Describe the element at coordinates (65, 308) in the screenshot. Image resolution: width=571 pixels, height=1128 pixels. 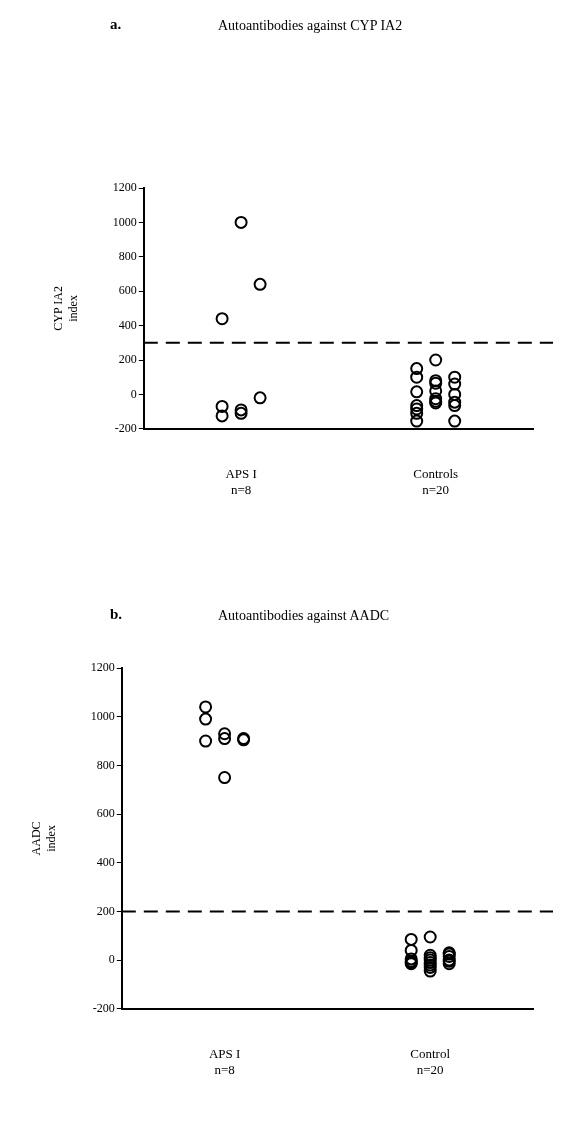
I see `y-axis-title: CYP IA2 index` at that location.